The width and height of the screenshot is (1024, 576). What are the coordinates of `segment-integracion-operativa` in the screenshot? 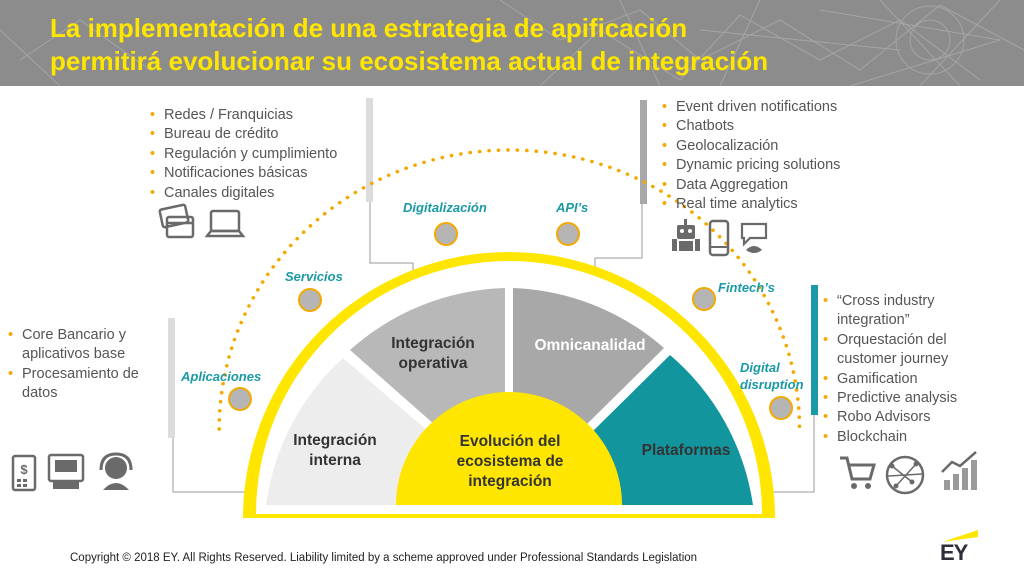 It's located at (427, 356).